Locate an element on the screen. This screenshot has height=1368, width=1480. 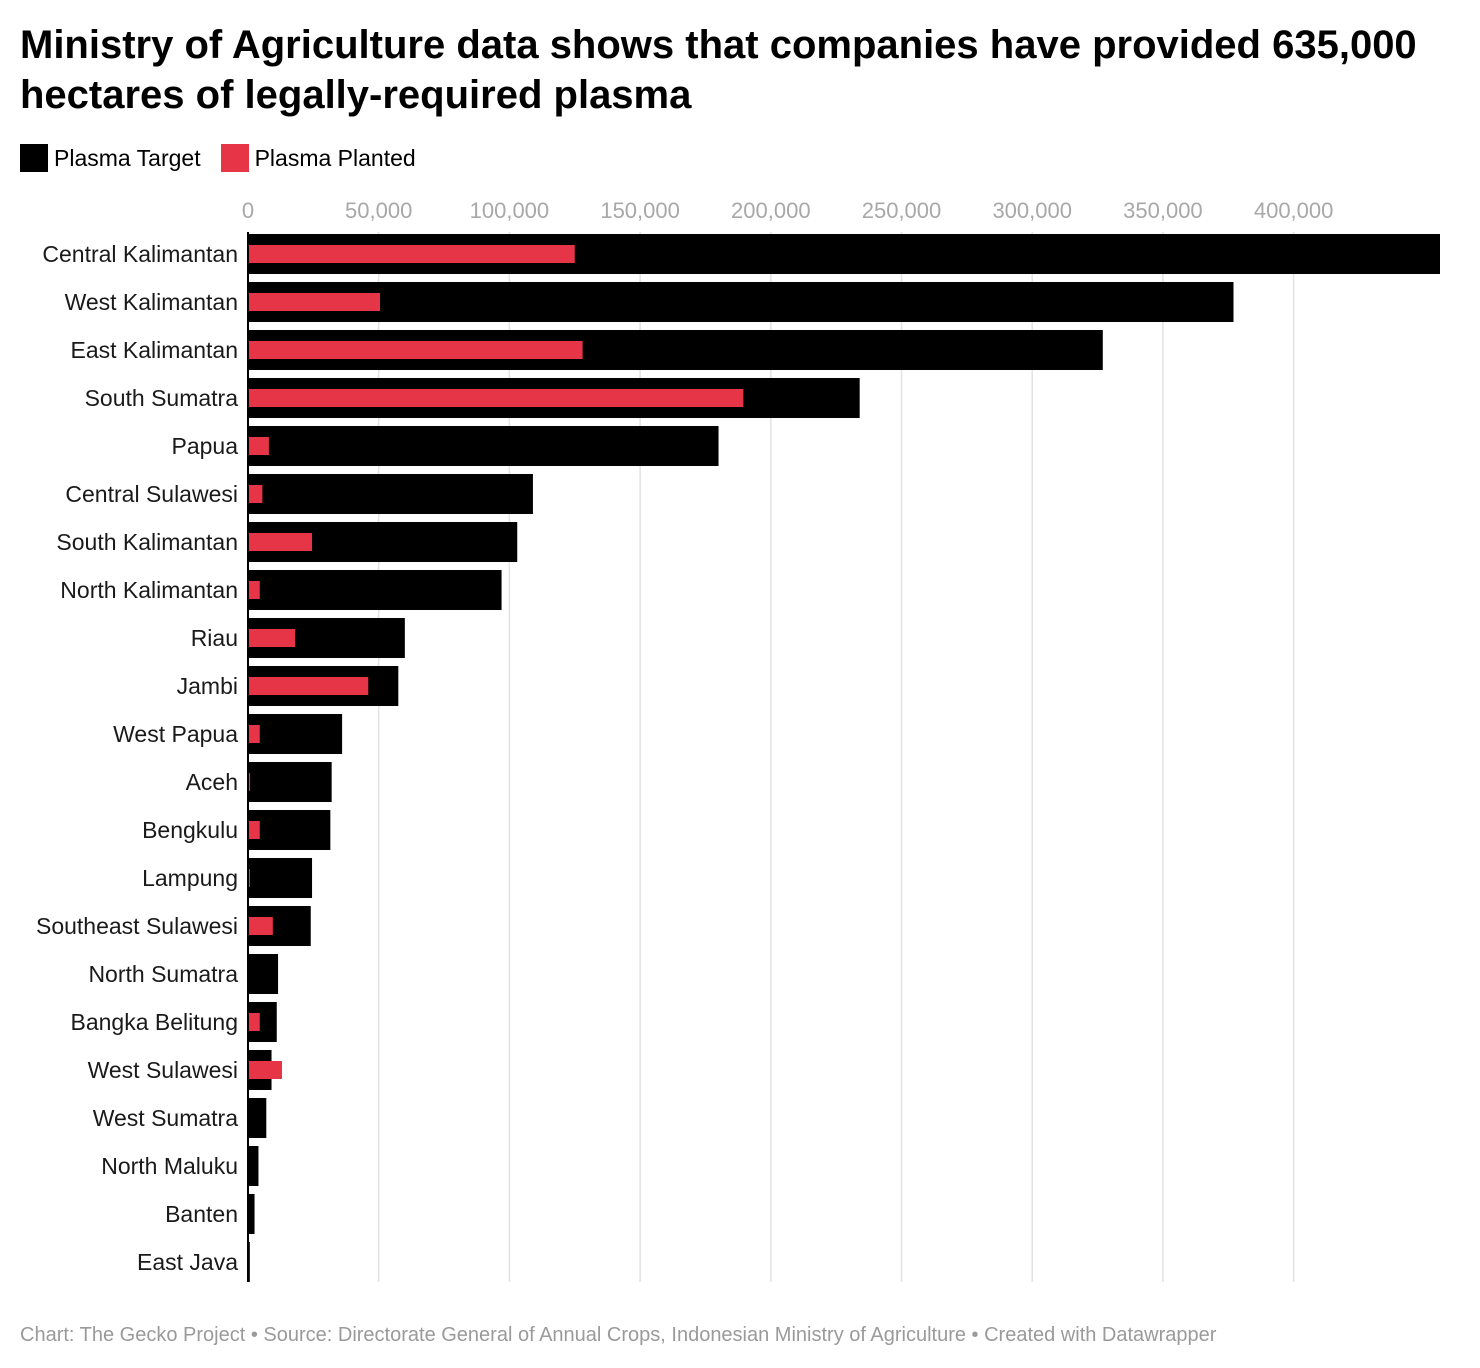
legend-label-target: Plasma Target is located at coordinates (127, 158).